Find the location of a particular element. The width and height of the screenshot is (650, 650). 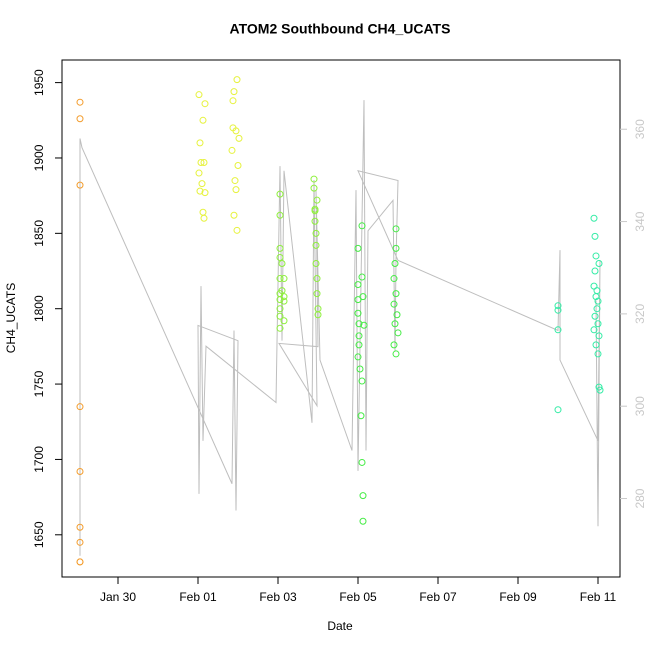

y-tick-label: 1850 is located at coordinates (39, 233).